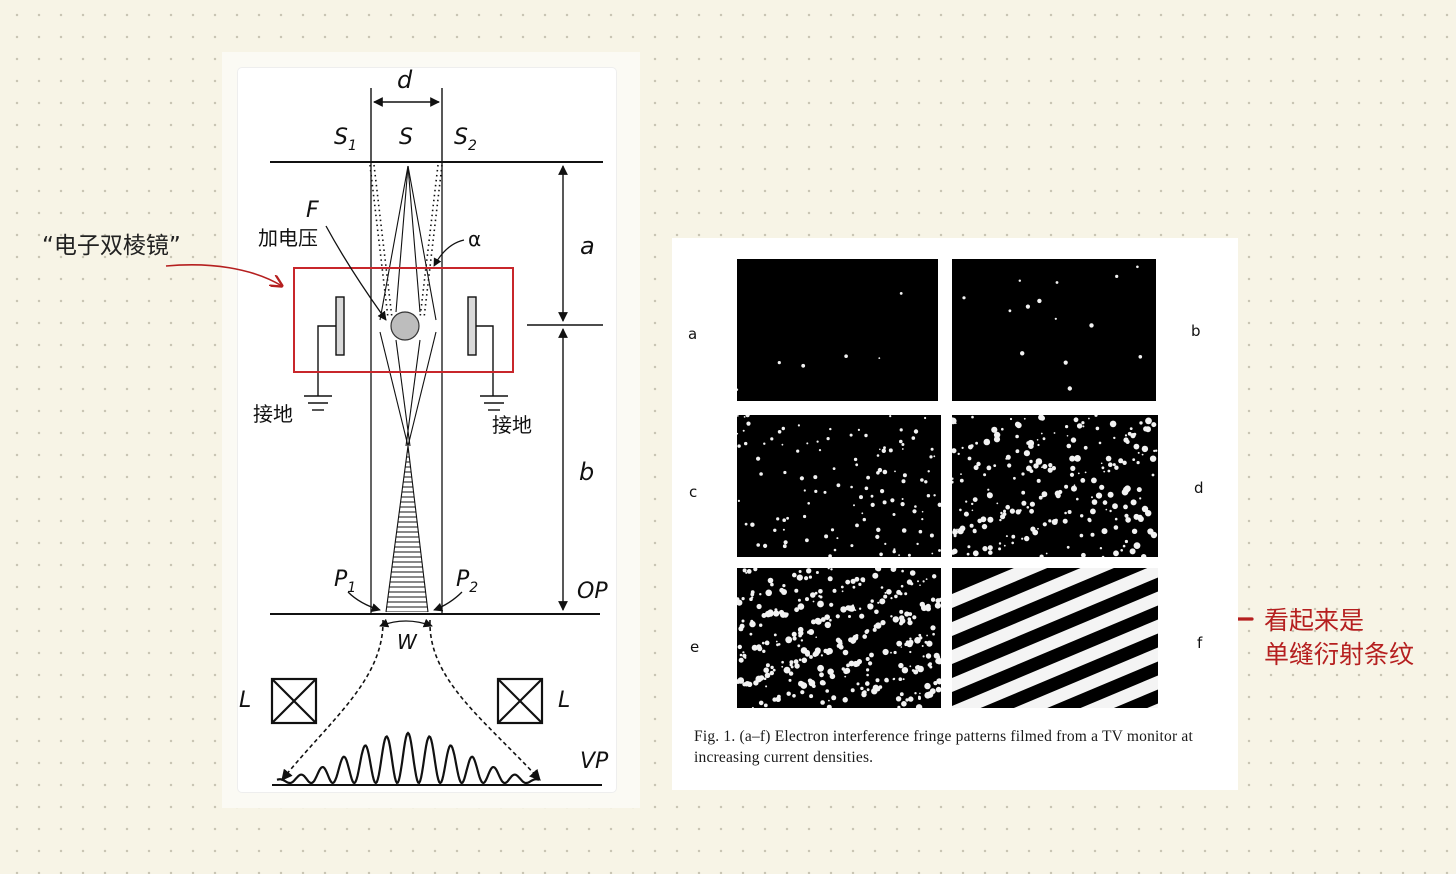 This screenshot has height=874, width=1456. Describe the element at coordinates (592, 591) in the screenshot. I see `label-op: OP` at that location.